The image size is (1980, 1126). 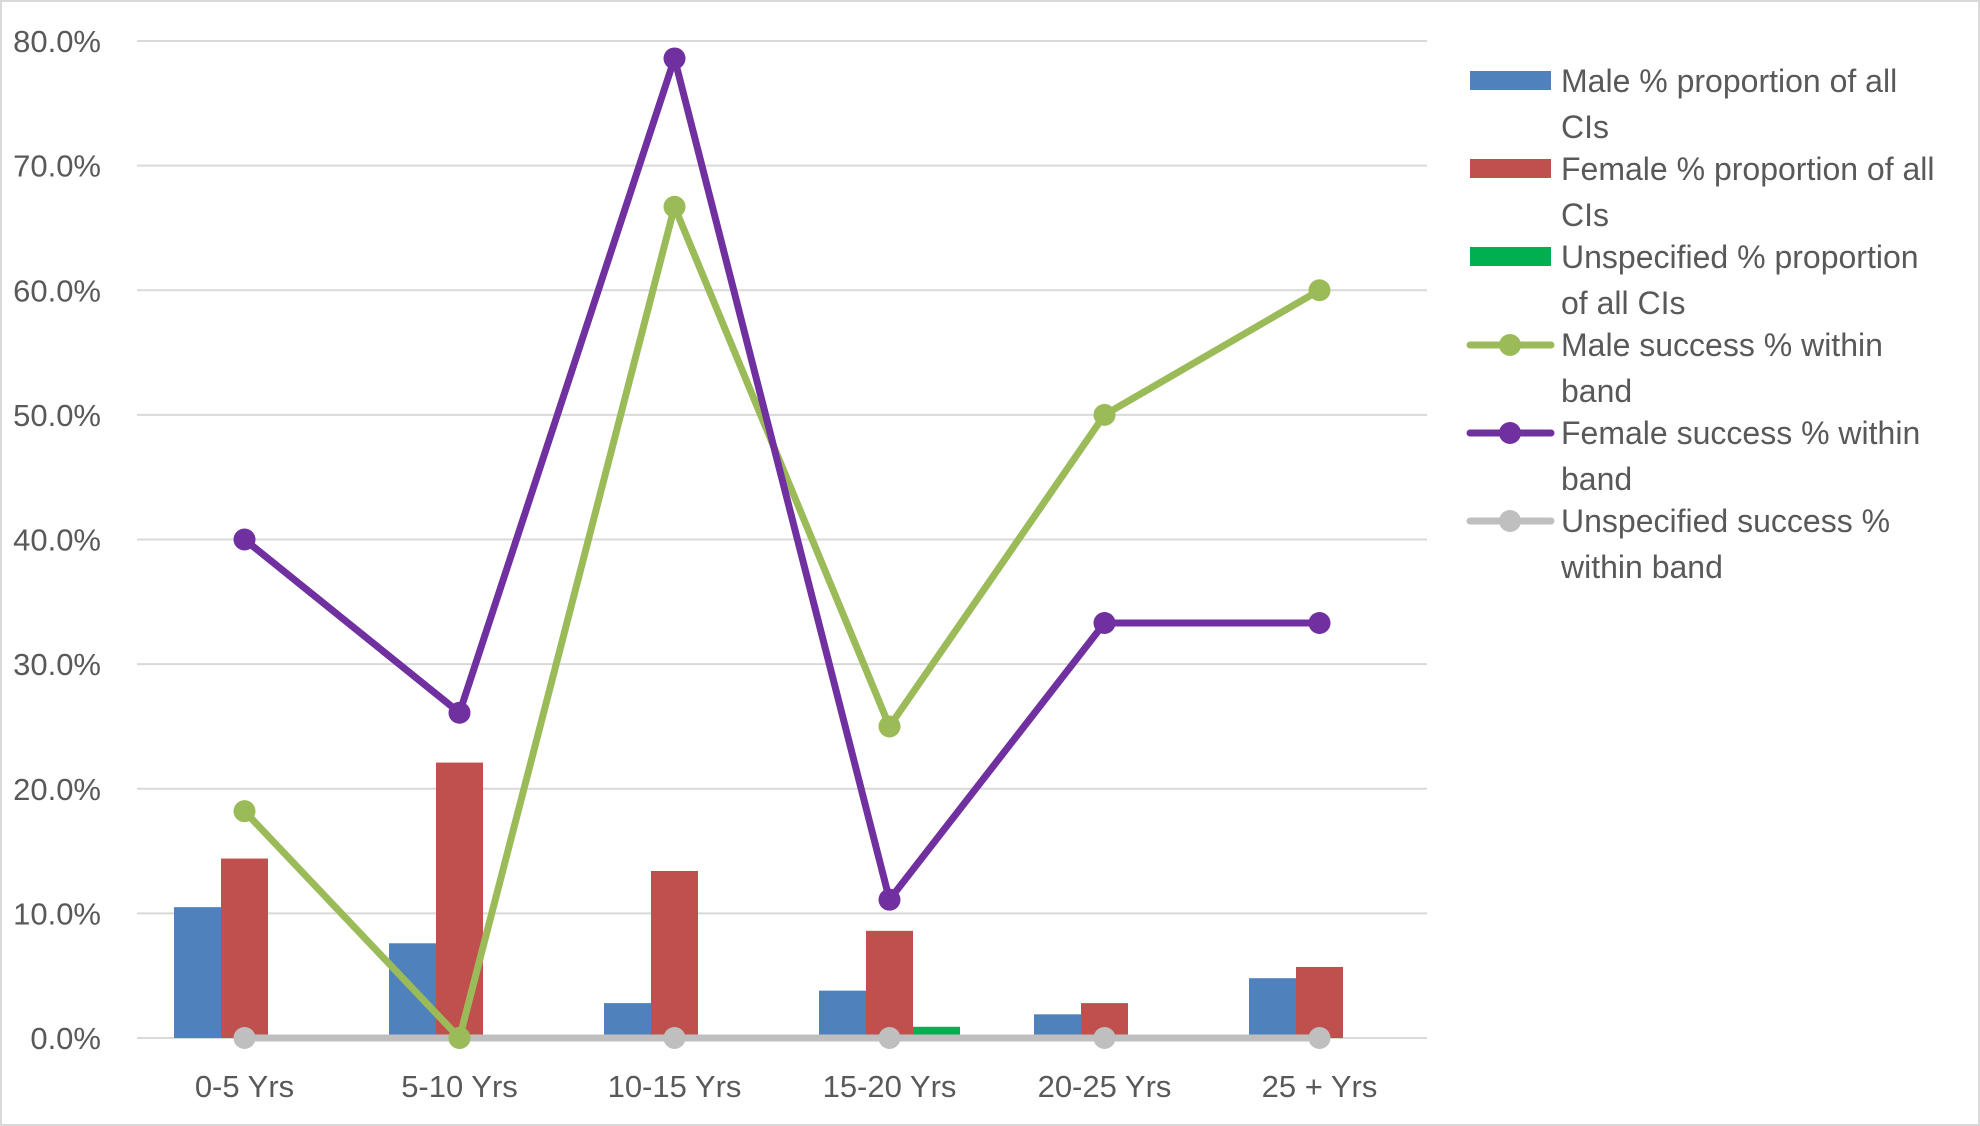 What do you see at coordinates (1641, 567) in the screenshot?
I see `legend-label-line: within band` at bounding box center [1641, 567].